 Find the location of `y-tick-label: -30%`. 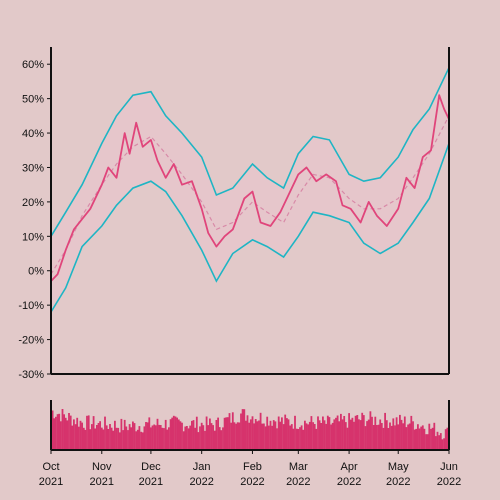

y-tick-label: -30% is located at coordinates (31, 375).